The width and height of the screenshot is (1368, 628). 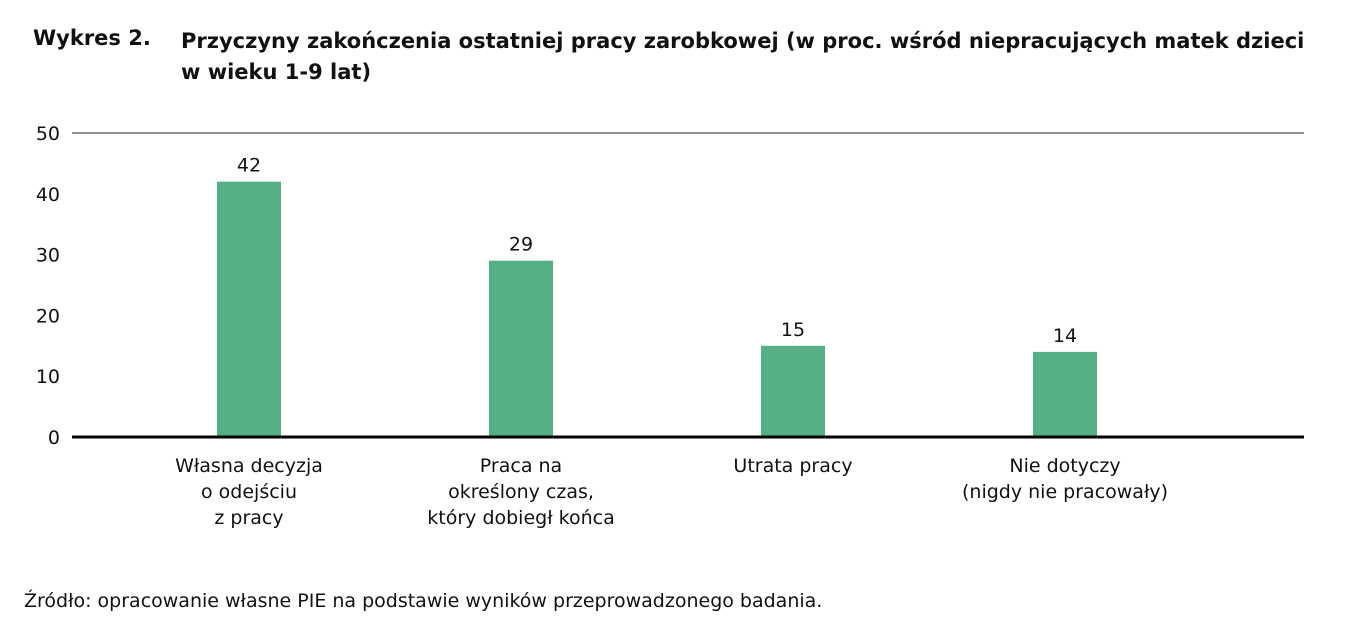 I want to click on y-tick-label: 40, so click(x=48, y=195).